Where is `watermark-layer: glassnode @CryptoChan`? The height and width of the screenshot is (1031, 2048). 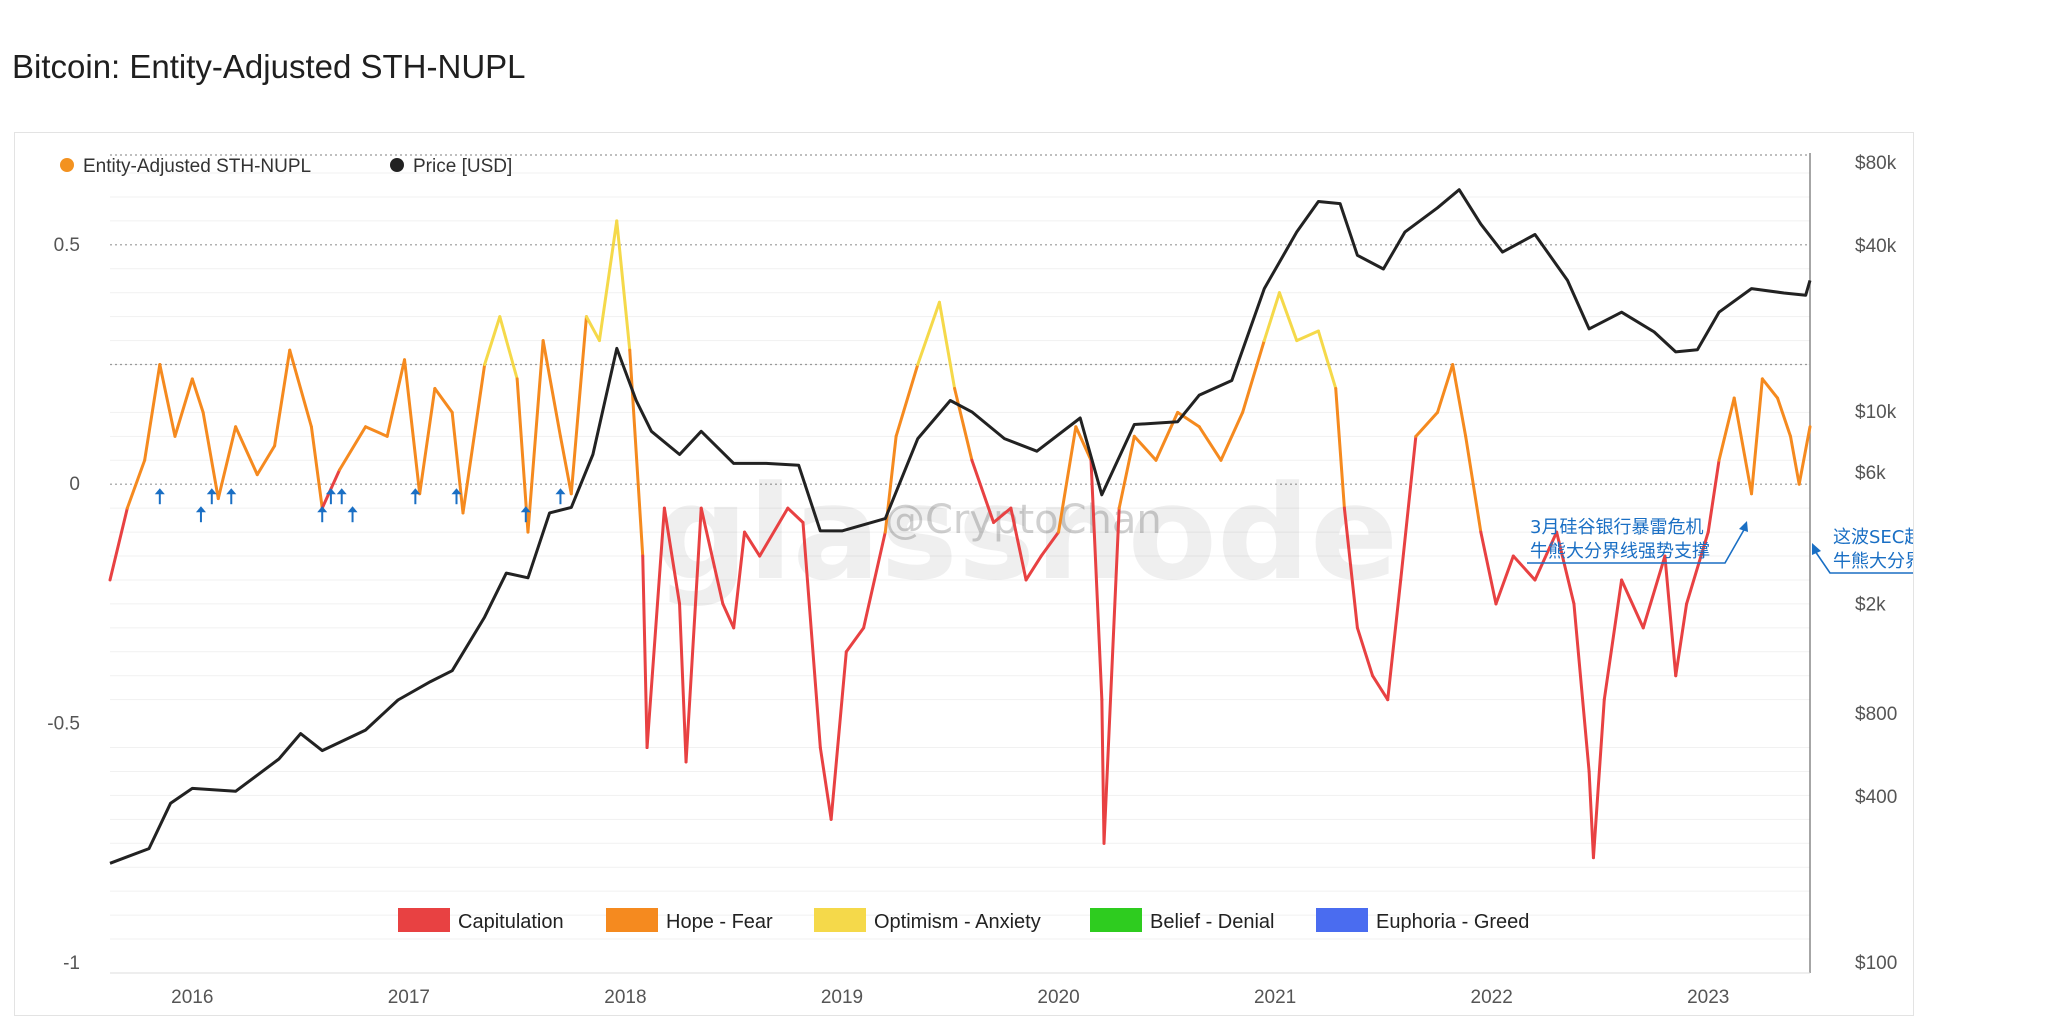 watermark-layer: glassnode @CryptoChan is located at coordinates (1026, 533).